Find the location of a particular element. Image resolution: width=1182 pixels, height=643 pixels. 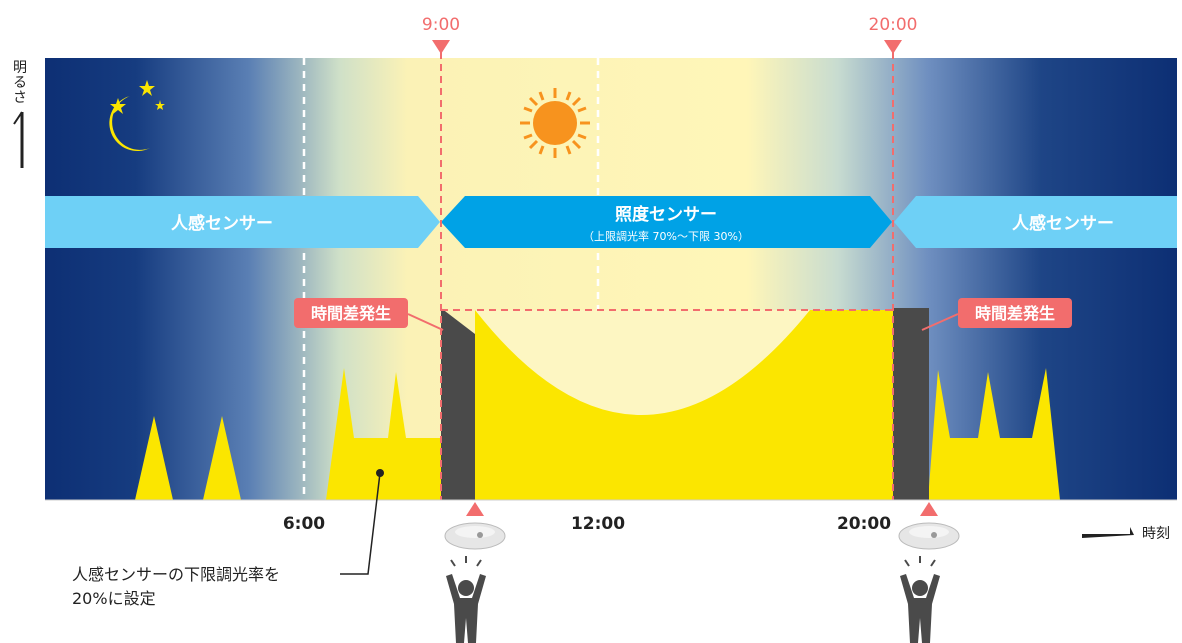

marker-9-arrow is located at coordinates (441, 47).